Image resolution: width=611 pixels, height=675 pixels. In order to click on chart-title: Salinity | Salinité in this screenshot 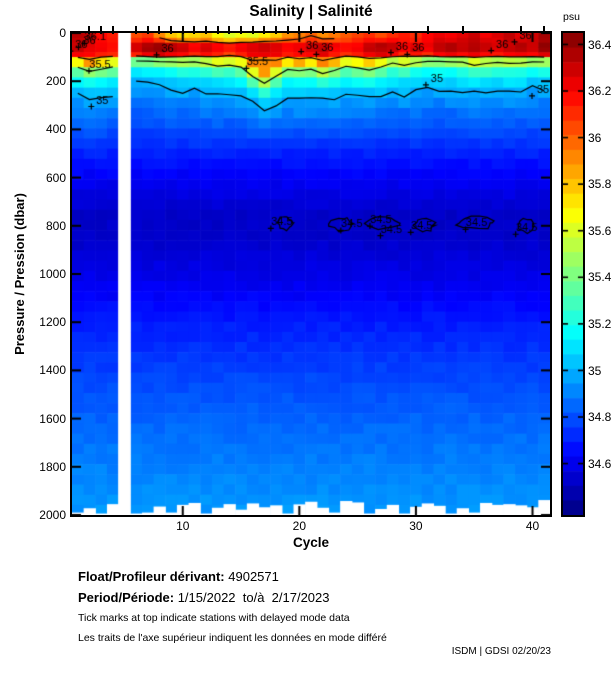, I will do `click(311, 11)`.